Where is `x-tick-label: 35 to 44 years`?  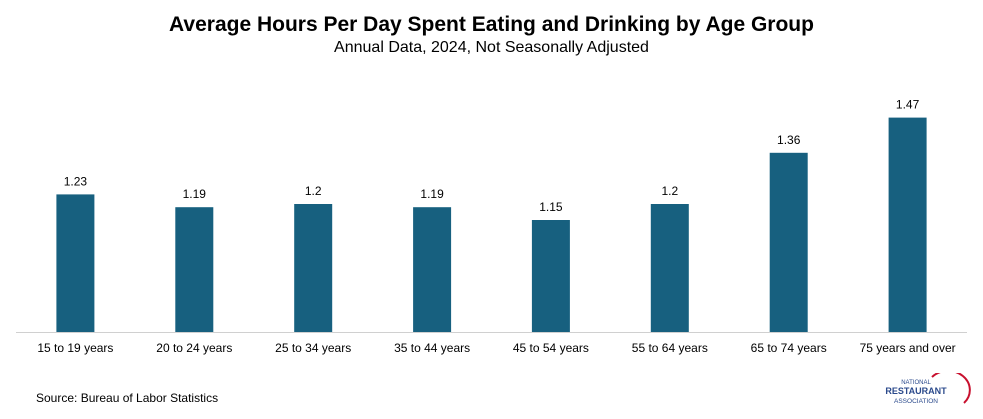 x-tick-label: 35 to 44 years is located at coordinates (432, 348).